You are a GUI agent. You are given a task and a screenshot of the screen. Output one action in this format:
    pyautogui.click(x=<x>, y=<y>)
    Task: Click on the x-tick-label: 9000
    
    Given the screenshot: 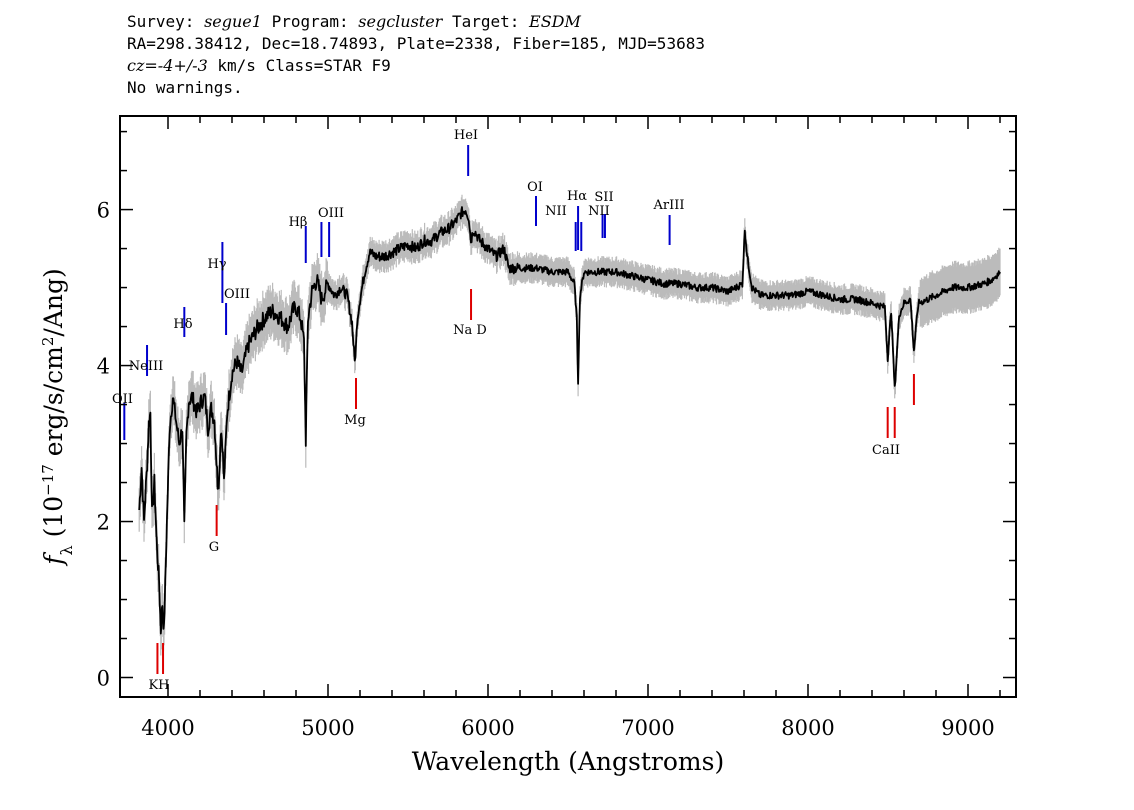 What is the action you would take?
    pyautogui.click(x=967, y=728)
    